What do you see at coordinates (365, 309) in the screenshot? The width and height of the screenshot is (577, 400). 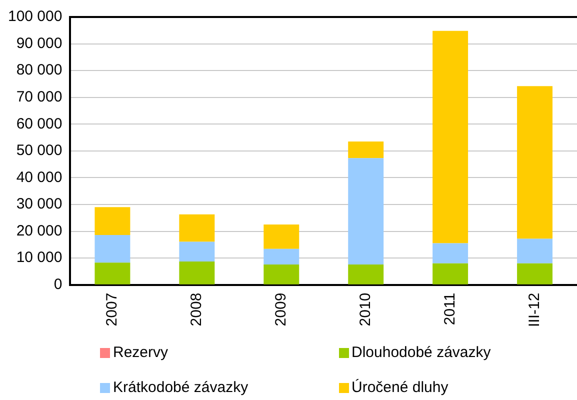 I see `x-tick-label: 2010` at bounding box center [365, 309].